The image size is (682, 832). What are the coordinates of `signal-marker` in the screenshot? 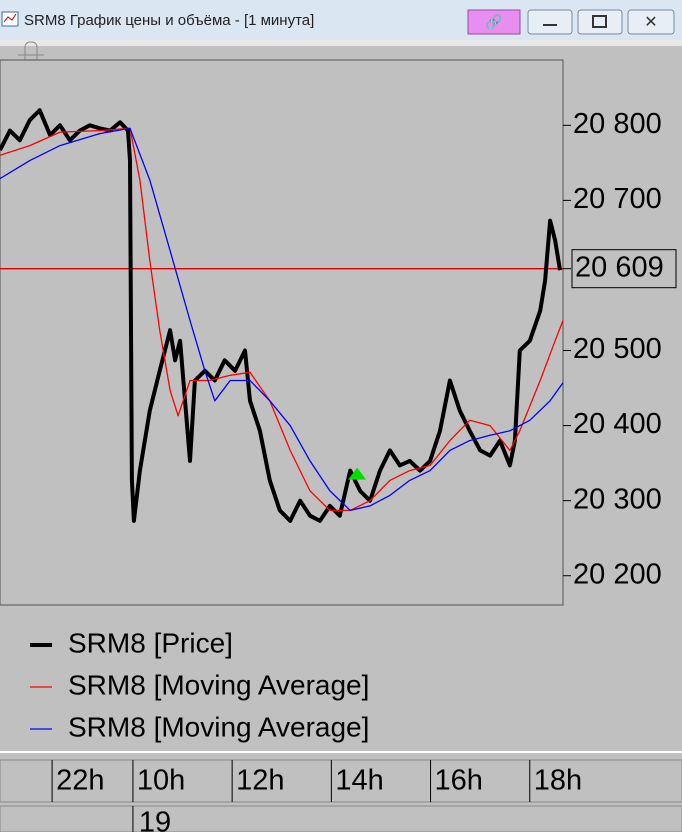 It's located at (357, 473).